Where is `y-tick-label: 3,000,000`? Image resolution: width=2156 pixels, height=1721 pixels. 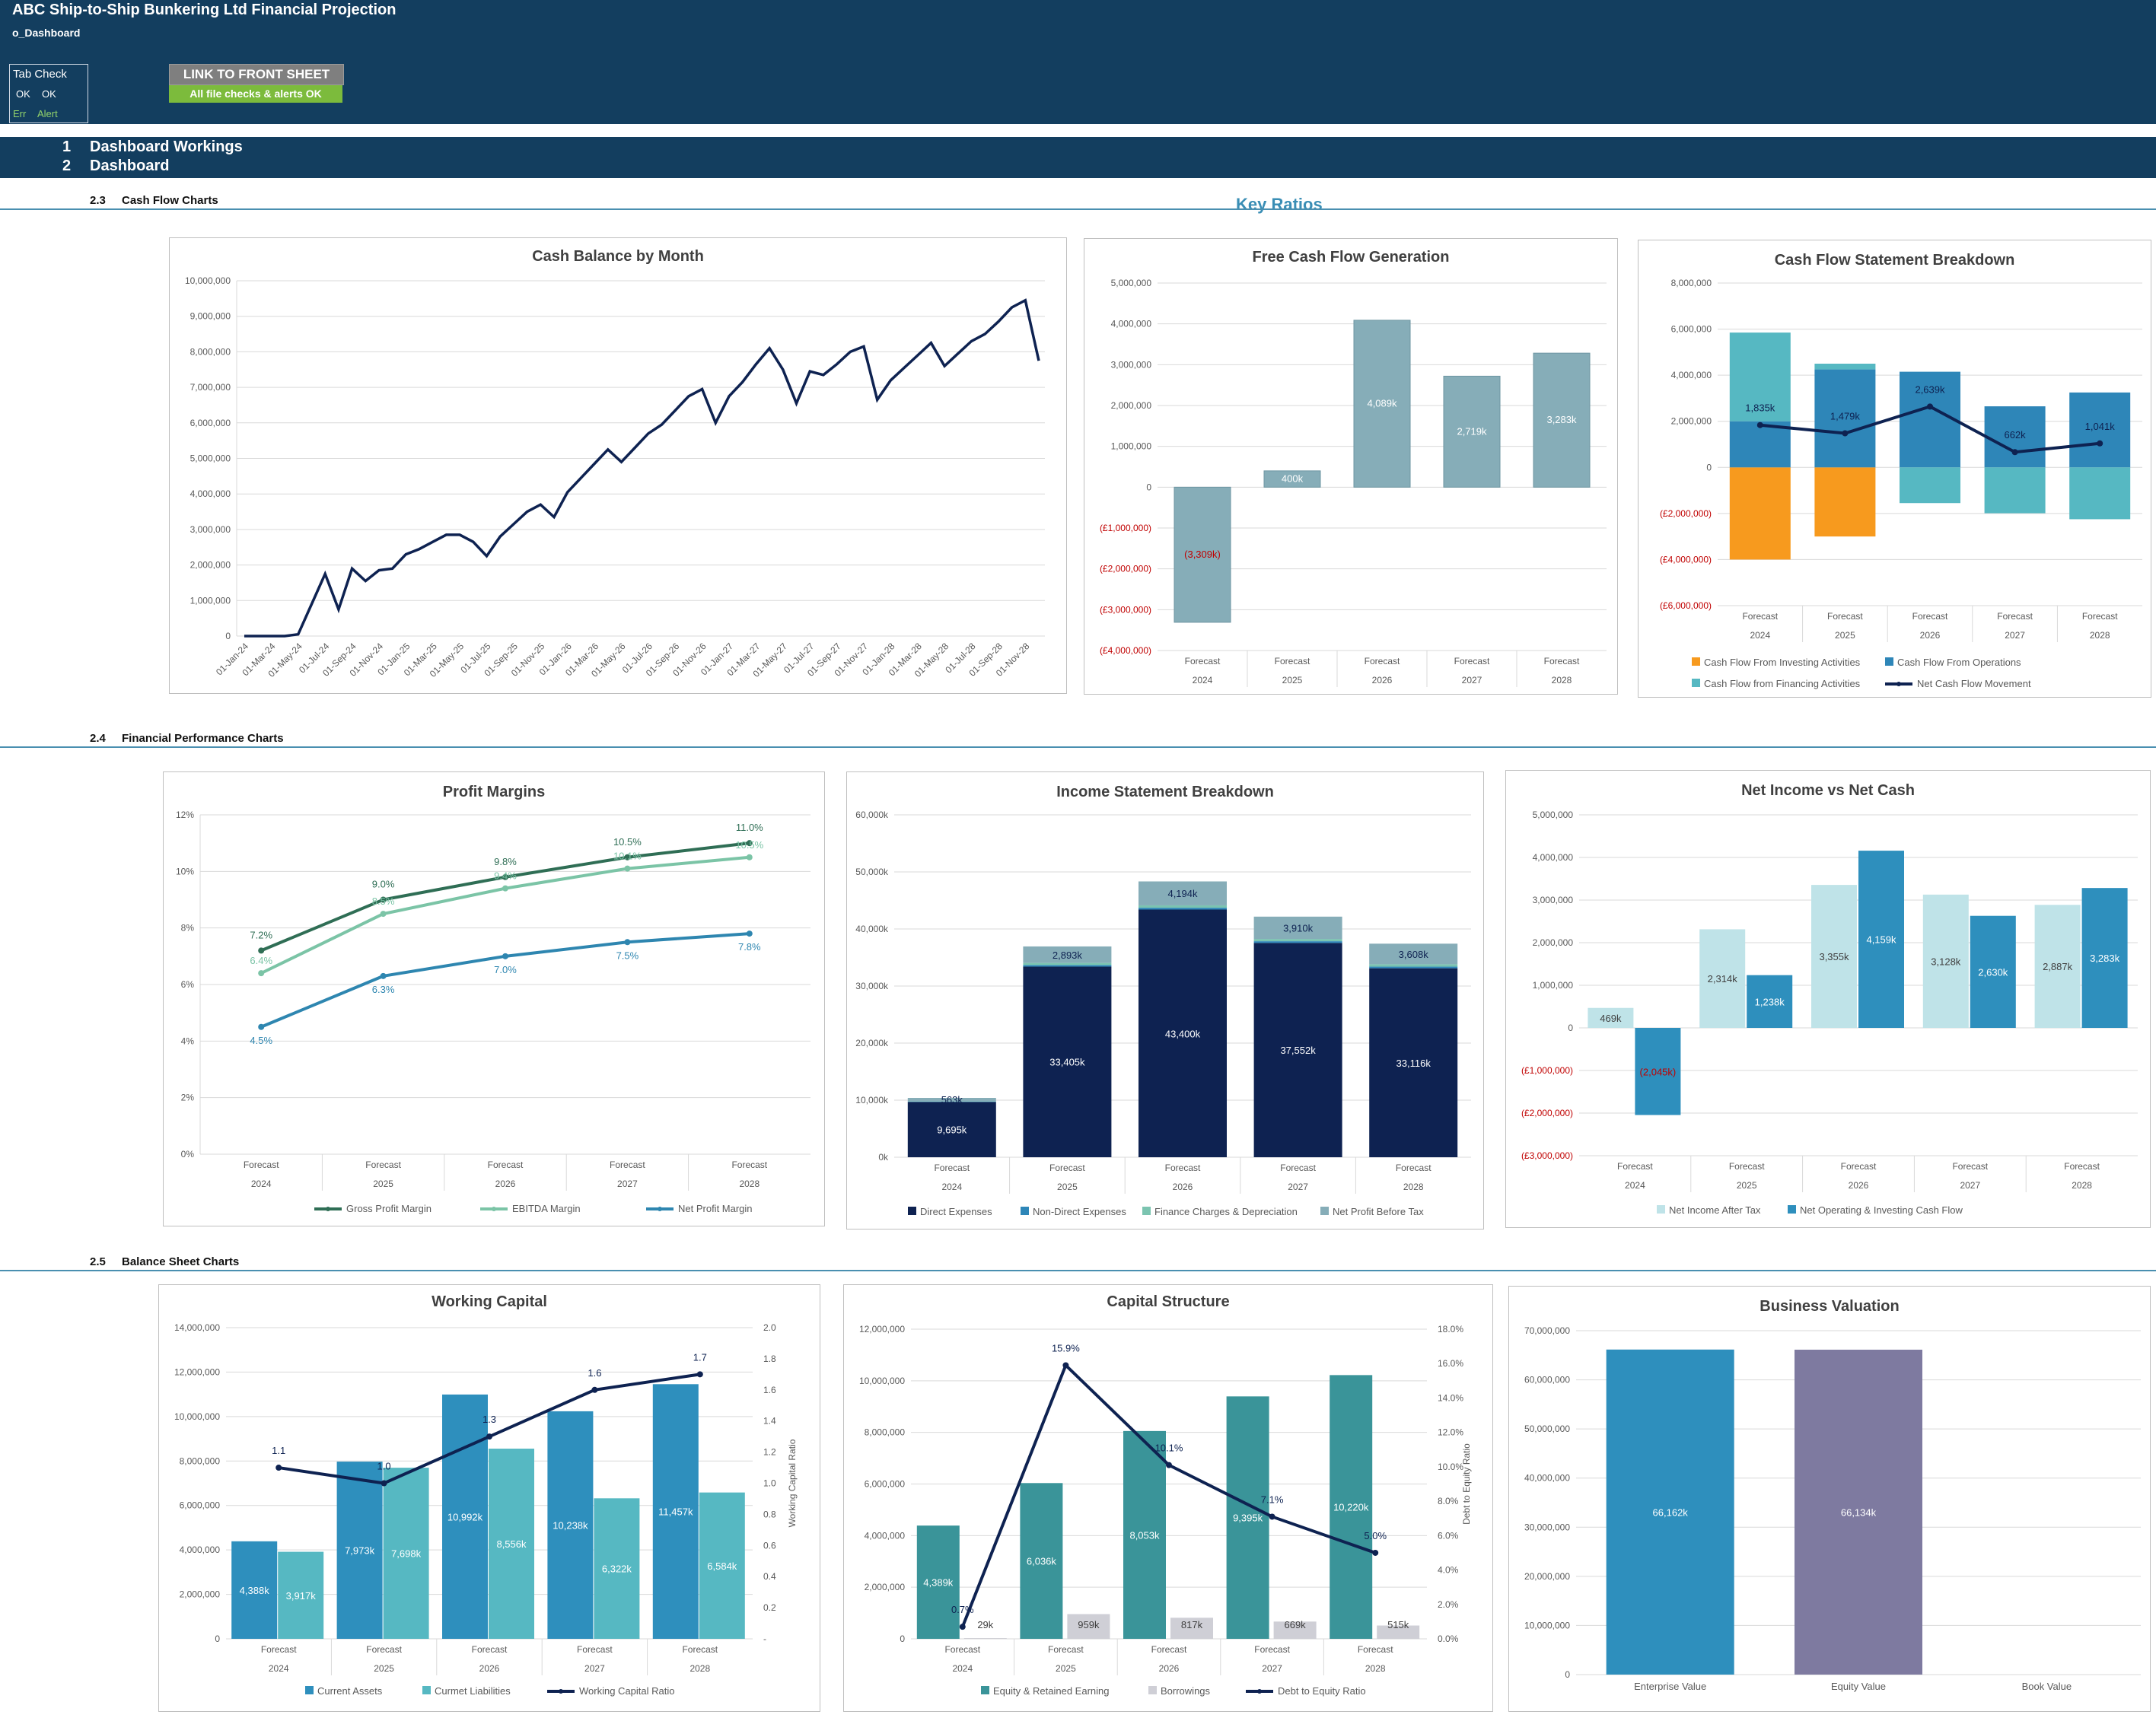 y-tick-label: 3,000,000 is located at coordinates (1554, 900).